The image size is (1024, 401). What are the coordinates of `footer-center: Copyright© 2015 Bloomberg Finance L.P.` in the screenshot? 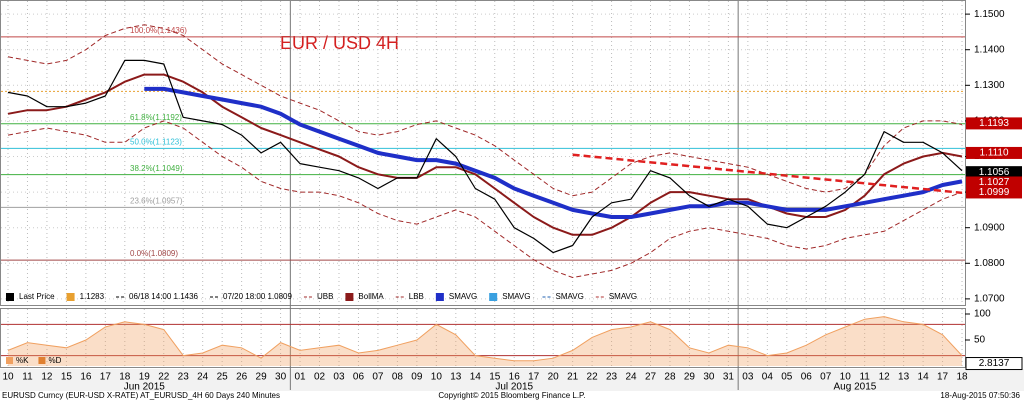 It's located at (511, 395).